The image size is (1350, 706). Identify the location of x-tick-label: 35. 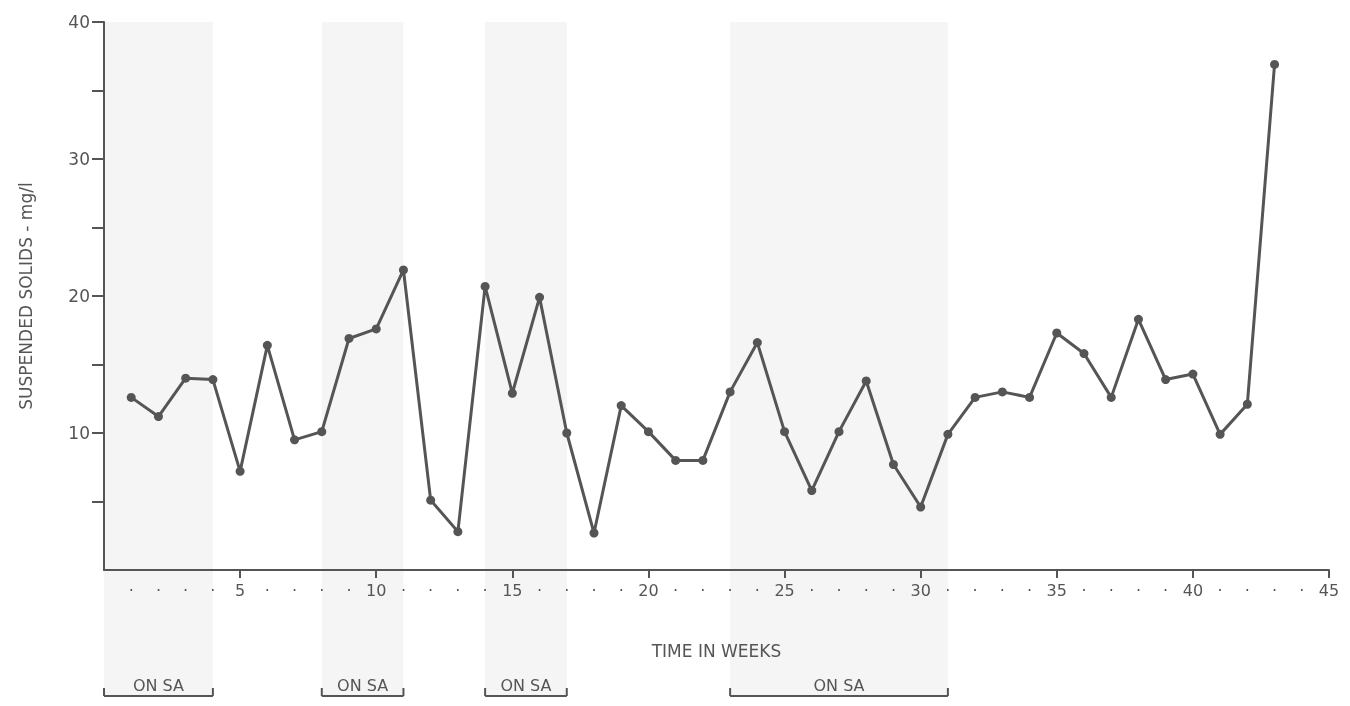
(1056, 590).